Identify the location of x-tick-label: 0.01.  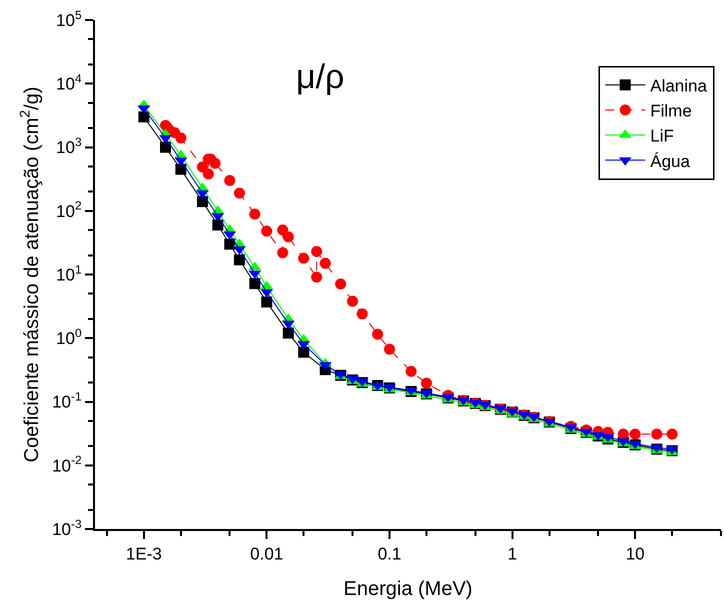
(267, 554).